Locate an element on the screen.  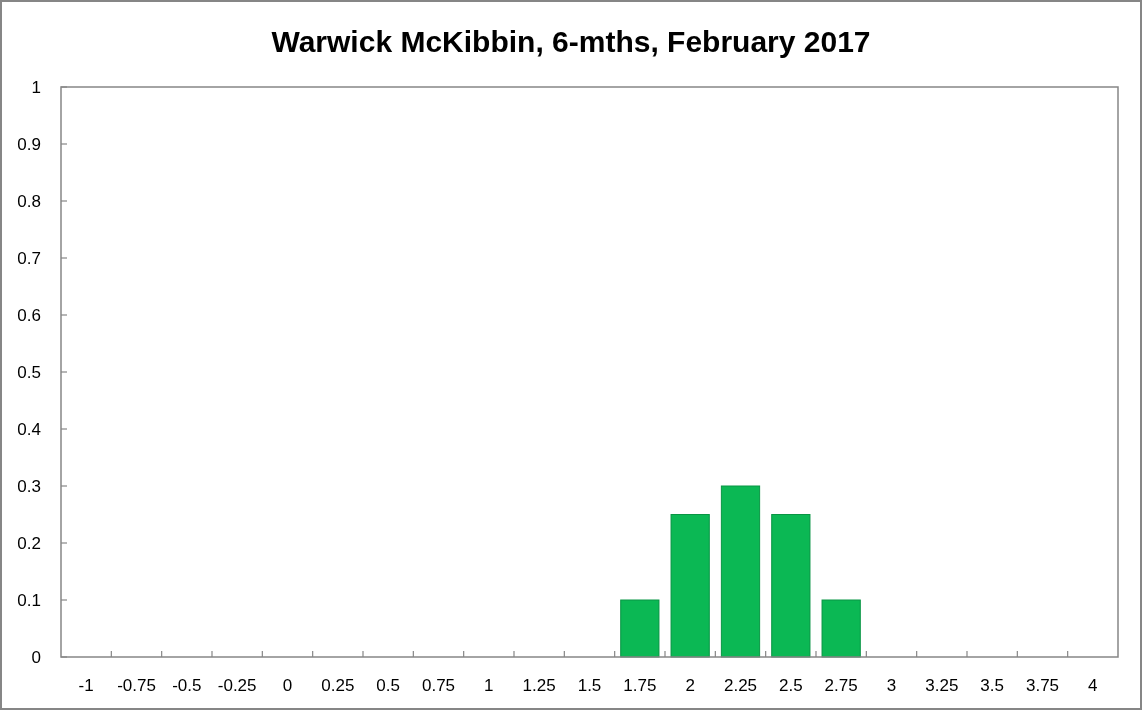
x-tick-label: -0.75 is located at coordinates (136, 685).